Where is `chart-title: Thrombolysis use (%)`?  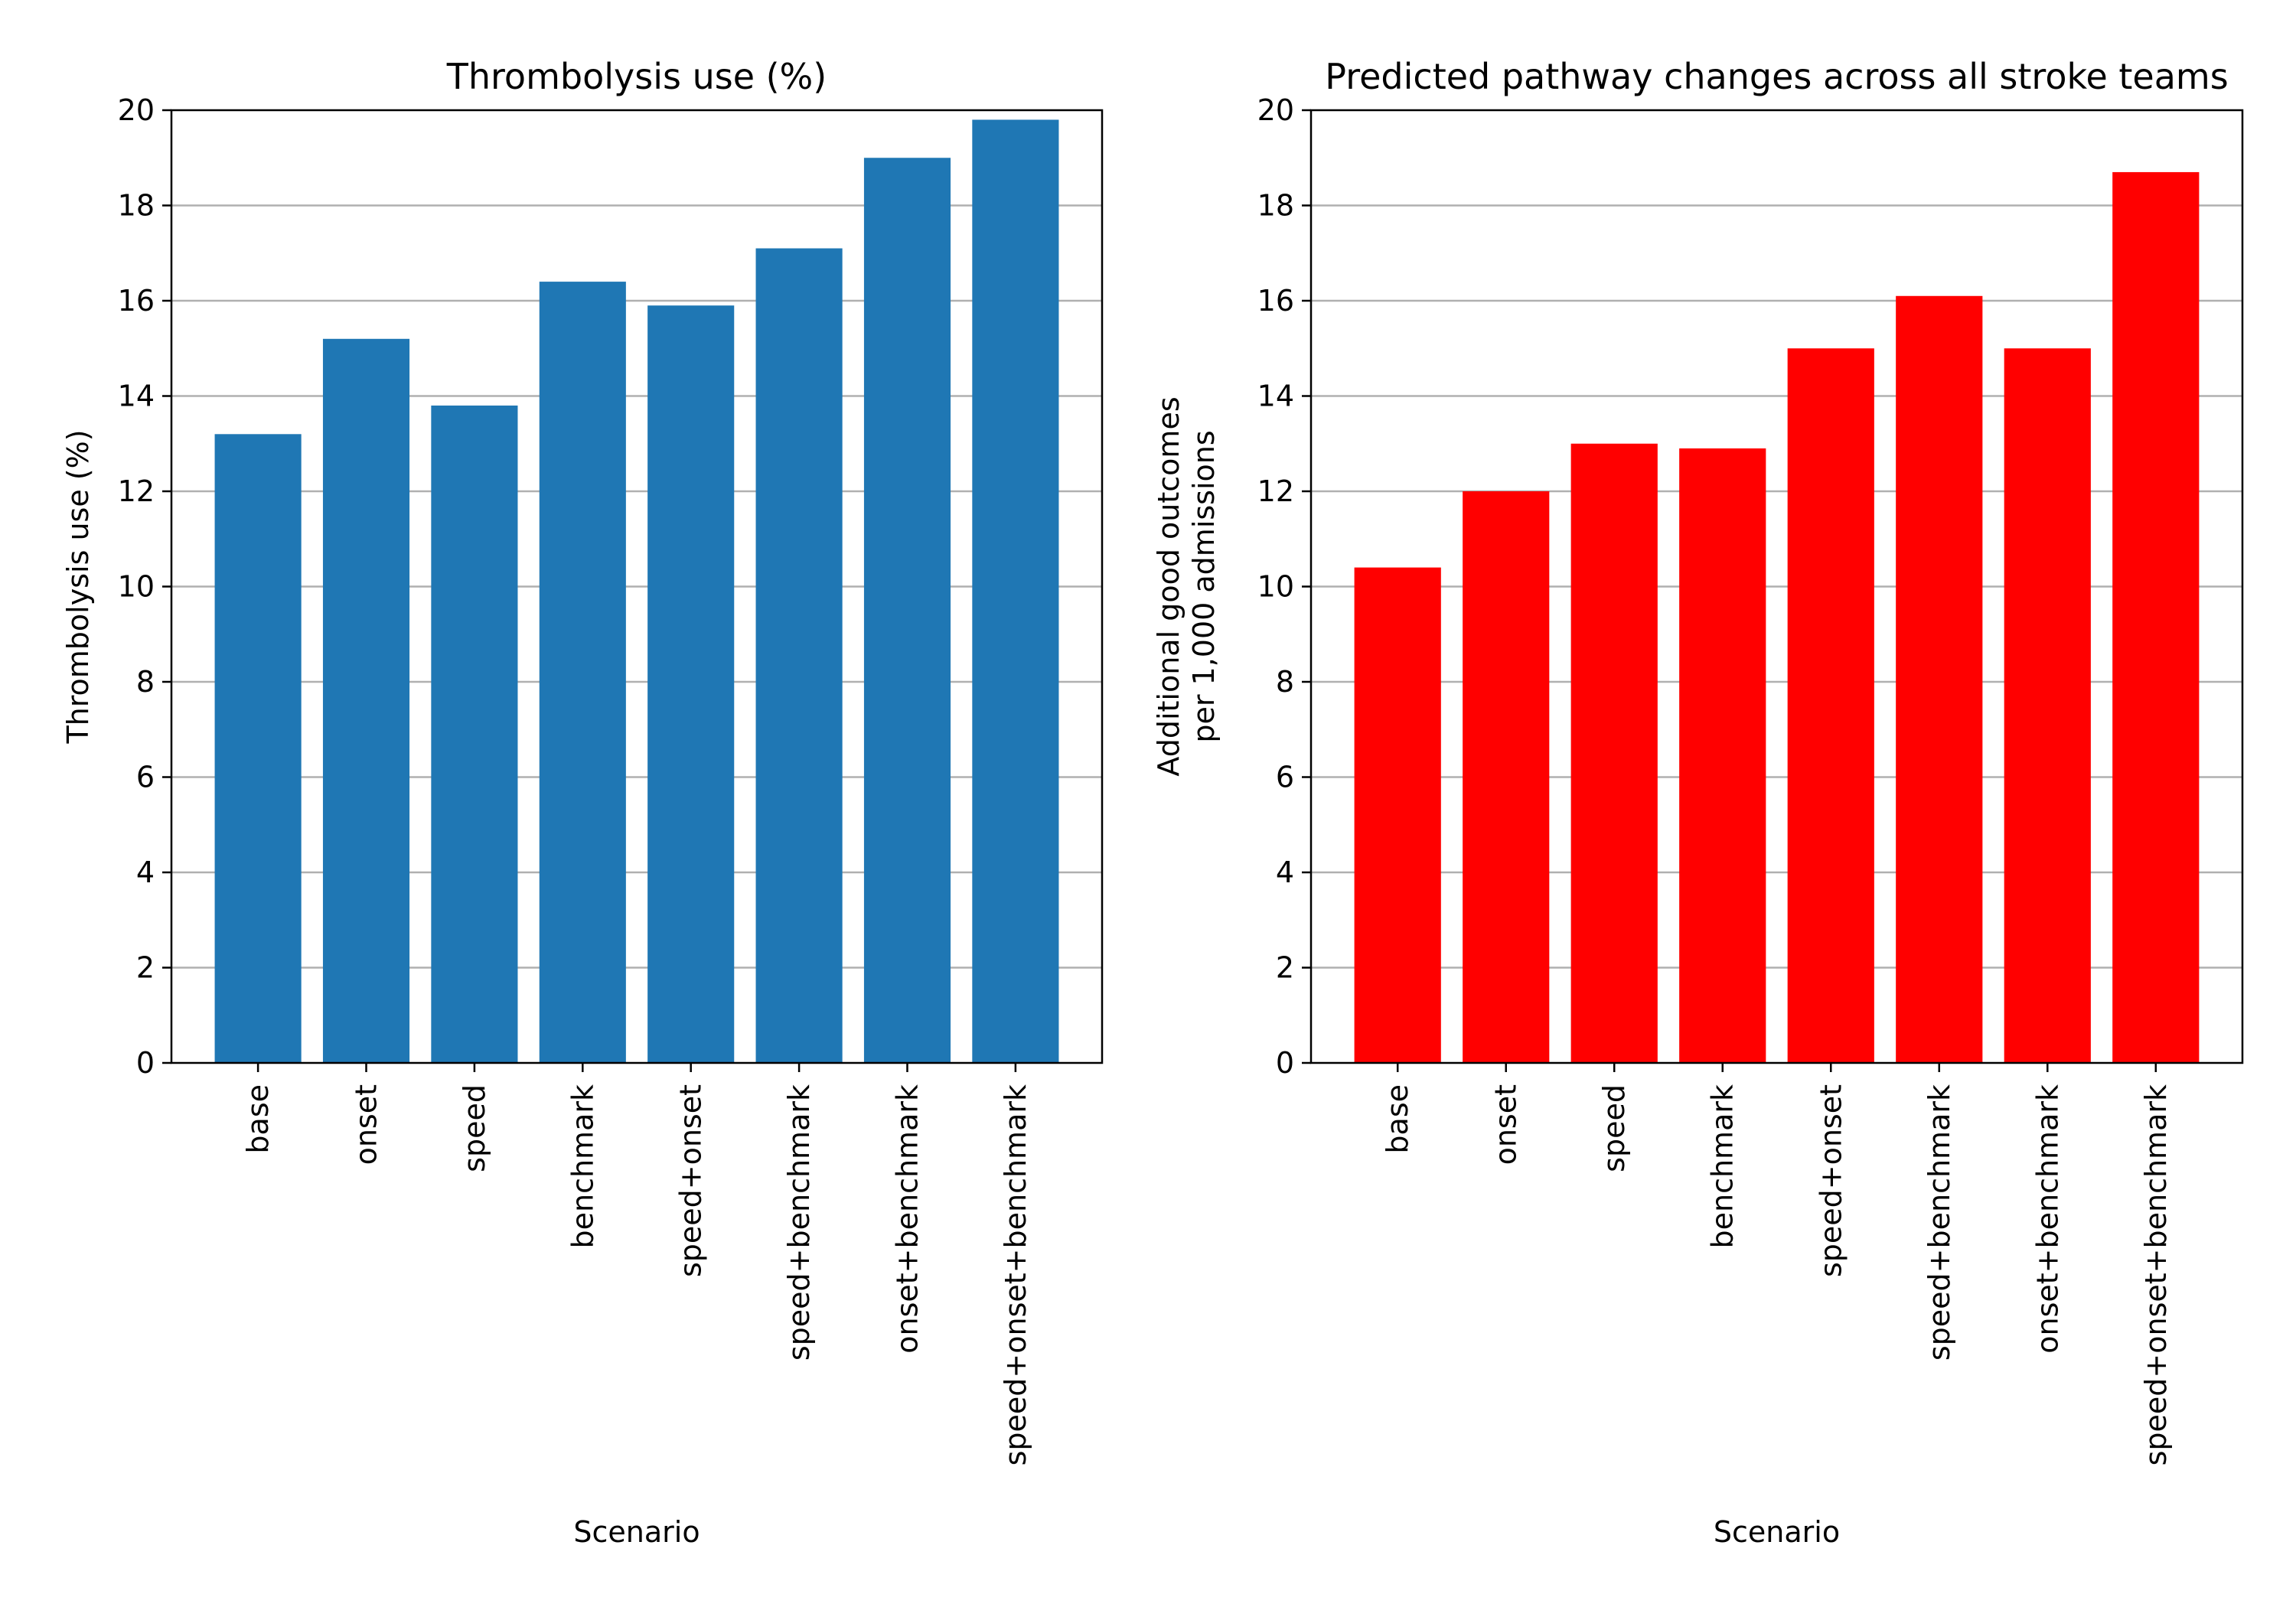
chart-title: Thrombolysis use (%) is located at coordinates (636, 76).